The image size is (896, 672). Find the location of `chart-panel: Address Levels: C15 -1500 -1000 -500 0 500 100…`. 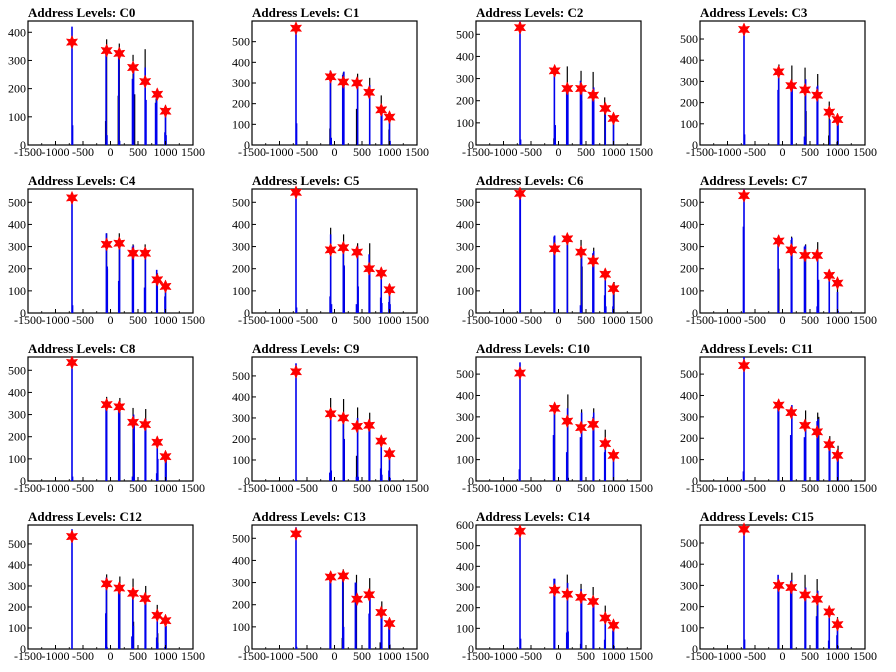

chart-panel: Address Levels: C15 -1500 -1000 -500 0 500 100… is located at coordinates (784, 588).